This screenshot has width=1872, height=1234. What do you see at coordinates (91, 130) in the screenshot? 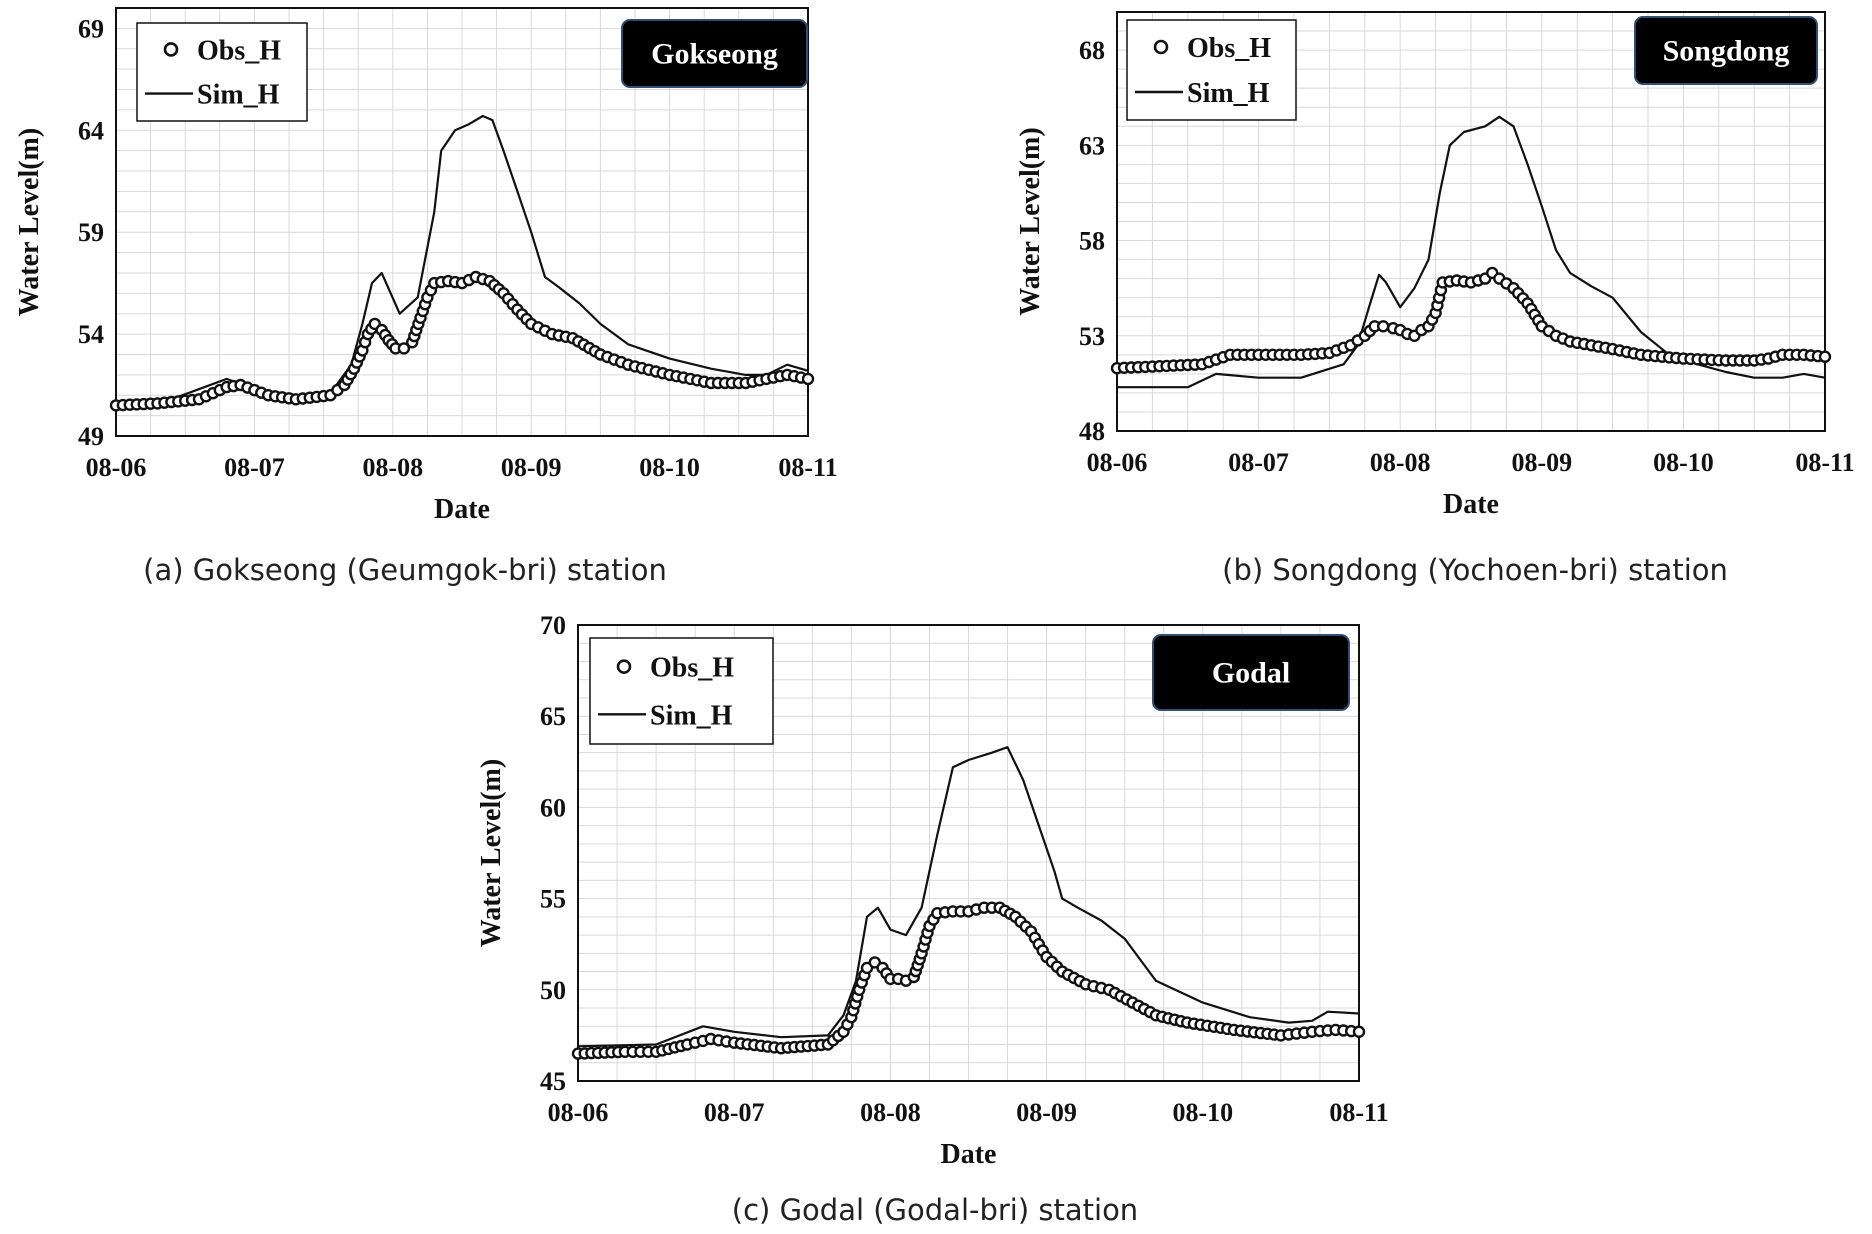
I see `y-tick-label: 64` at bounding box center [91, 130].